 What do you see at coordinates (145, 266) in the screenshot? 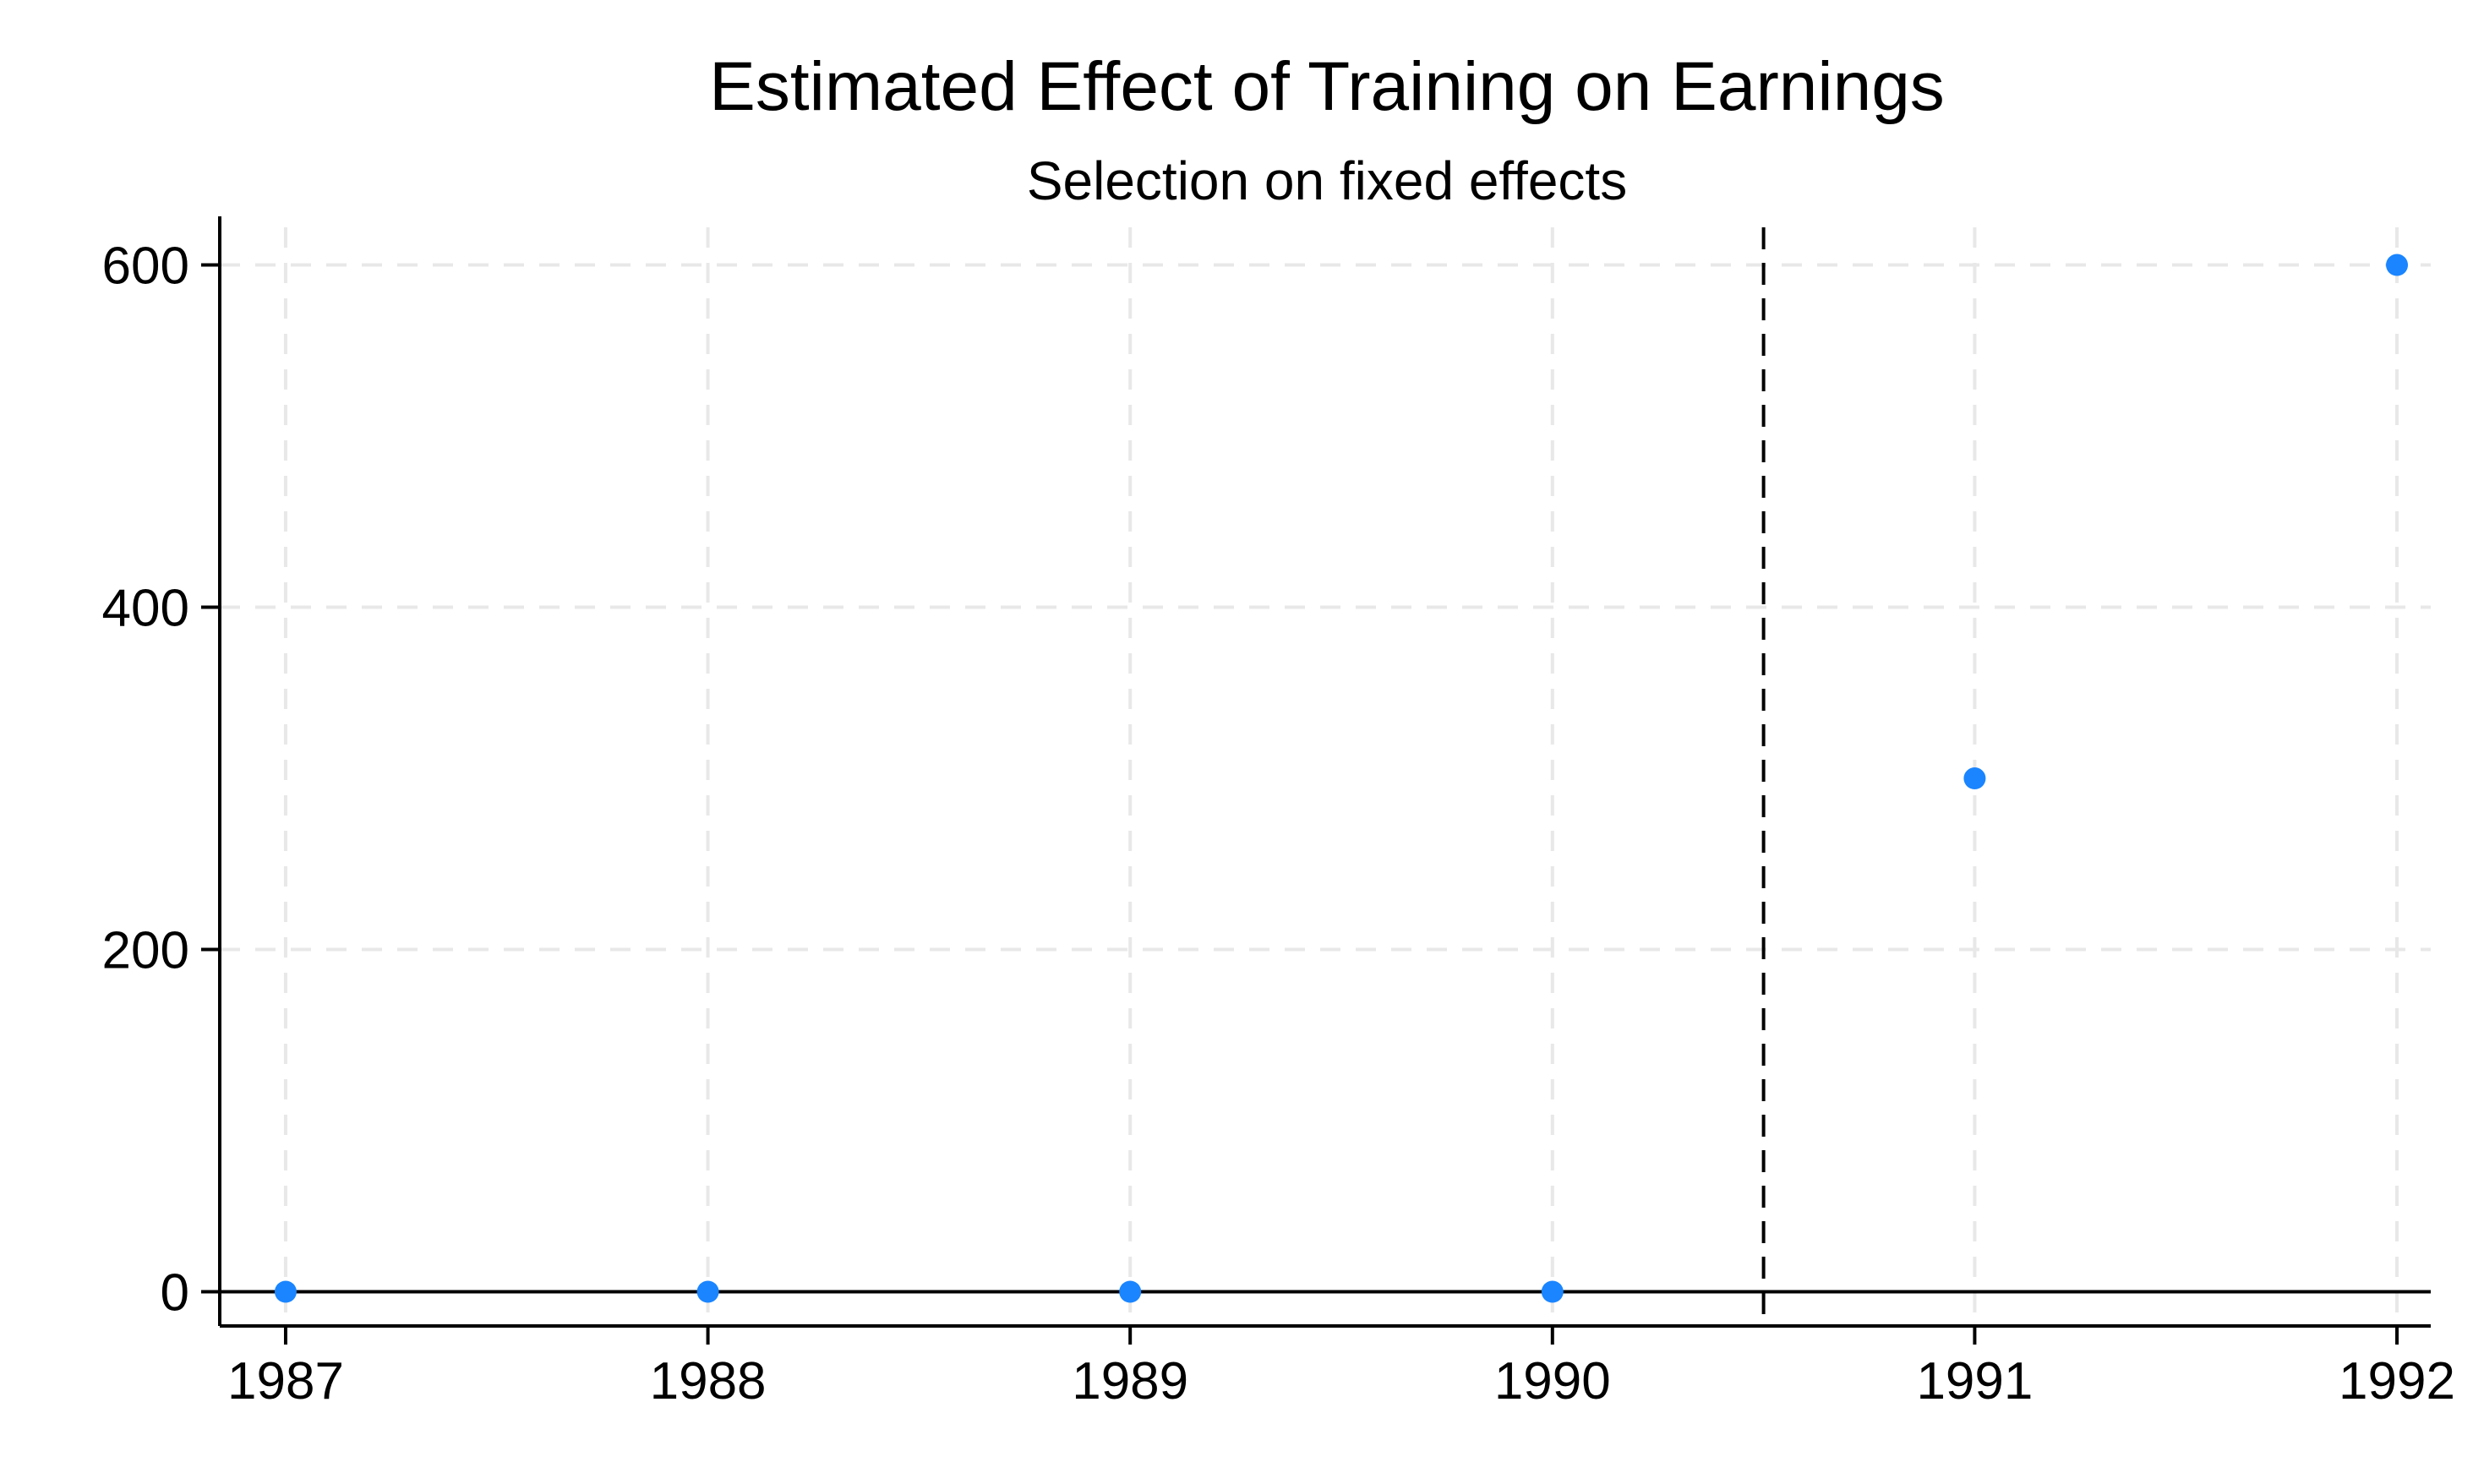
I see `y-tick-label: 600` at bounding box center [145, 266].